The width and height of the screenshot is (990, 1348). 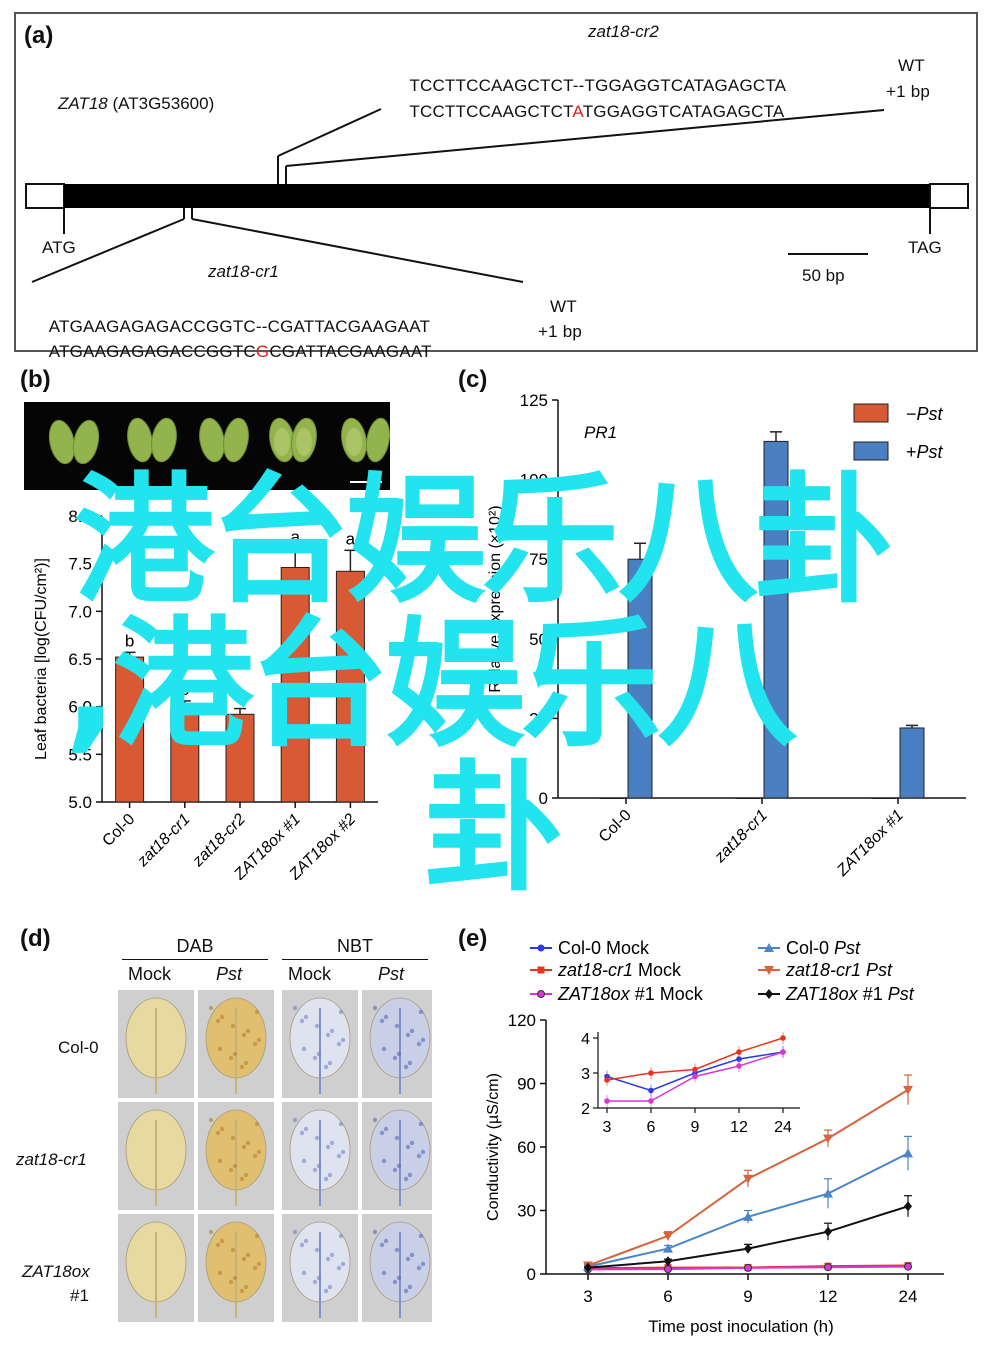 I want to click on cr1-wt-label: WT, so click(x=563, y=306).